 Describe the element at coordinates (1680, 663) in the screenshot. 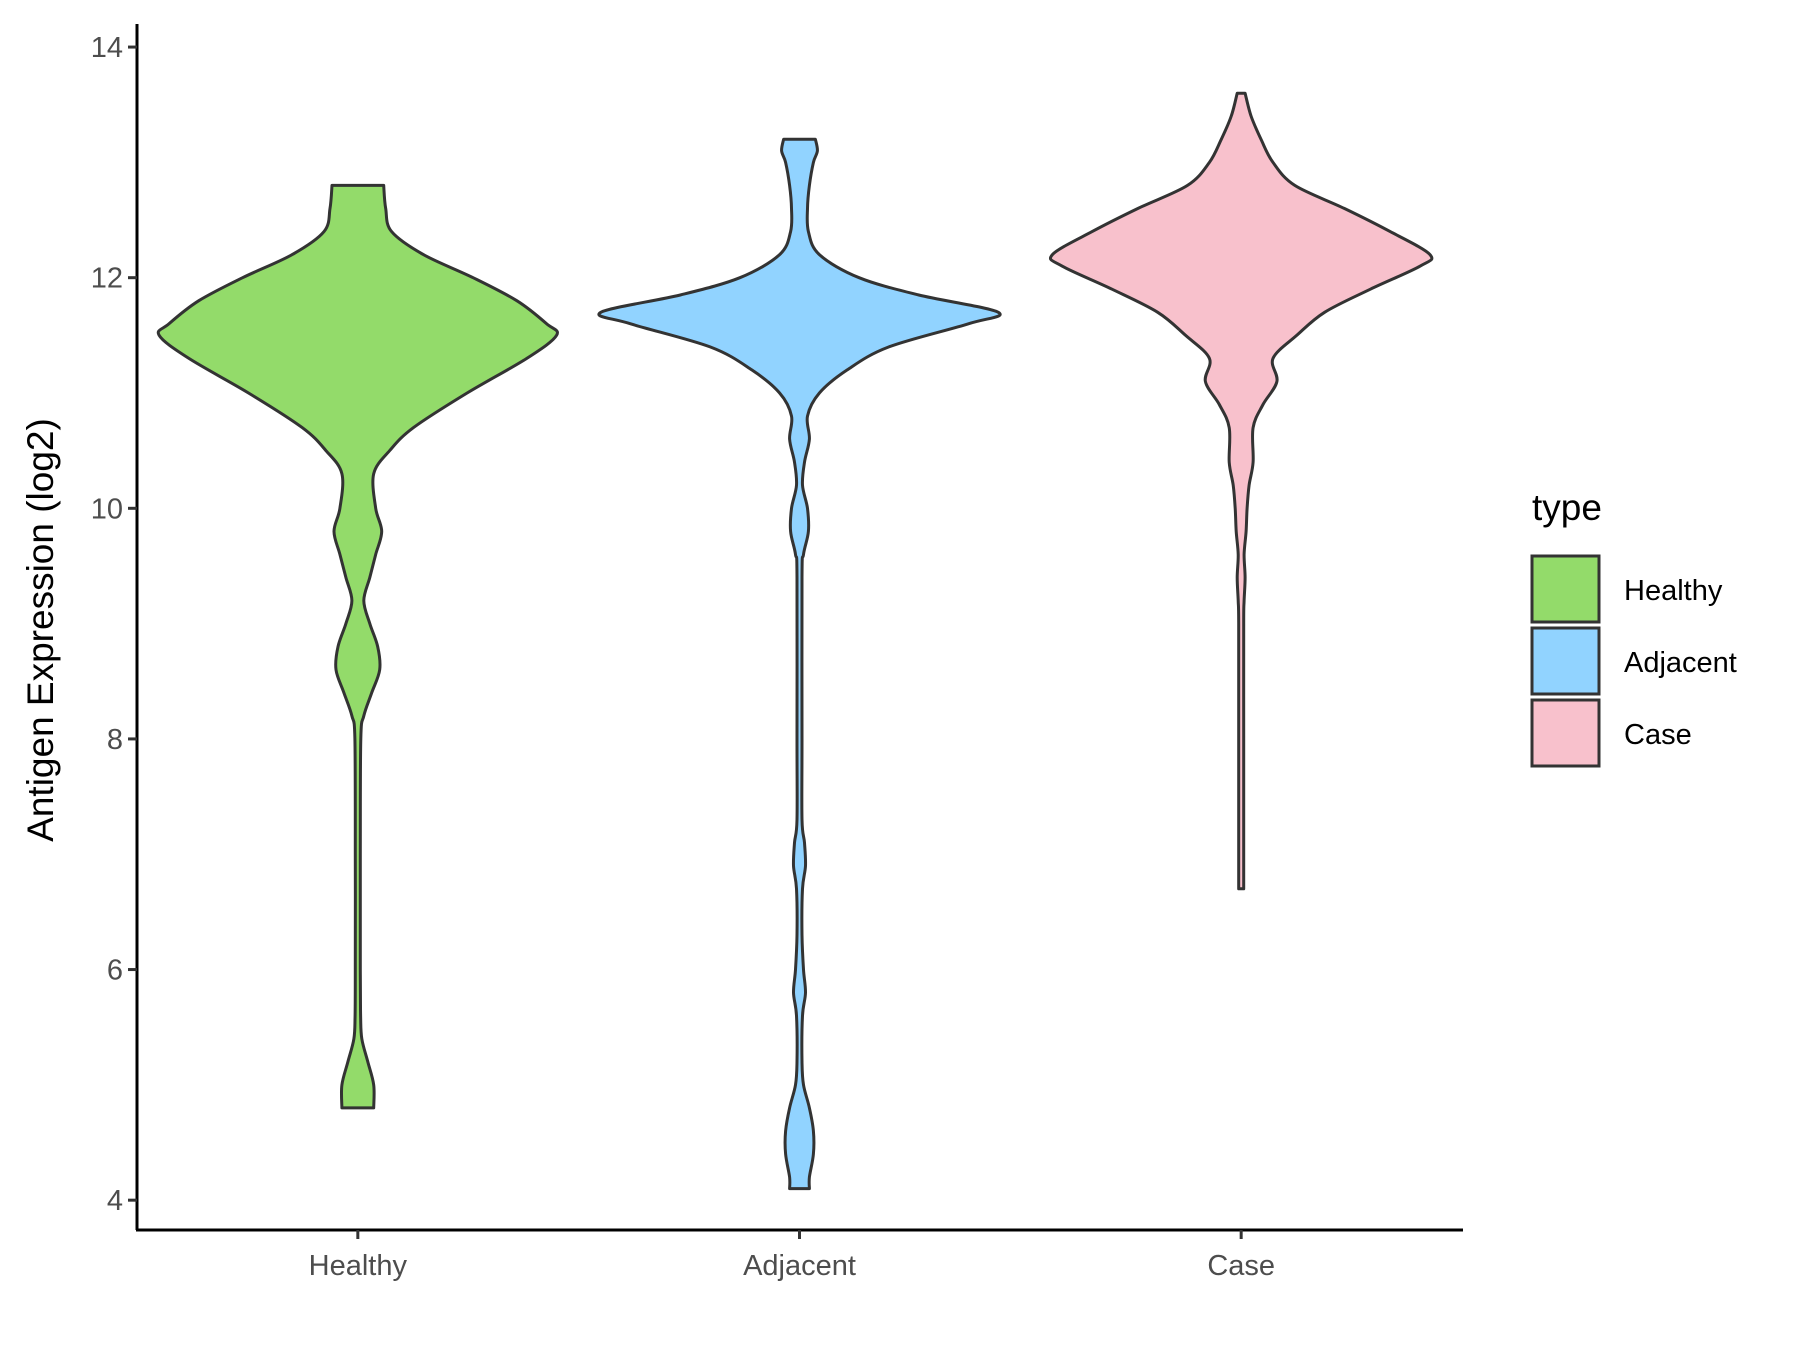

I see `legend-label-adjacent: Adjacent` at that location.